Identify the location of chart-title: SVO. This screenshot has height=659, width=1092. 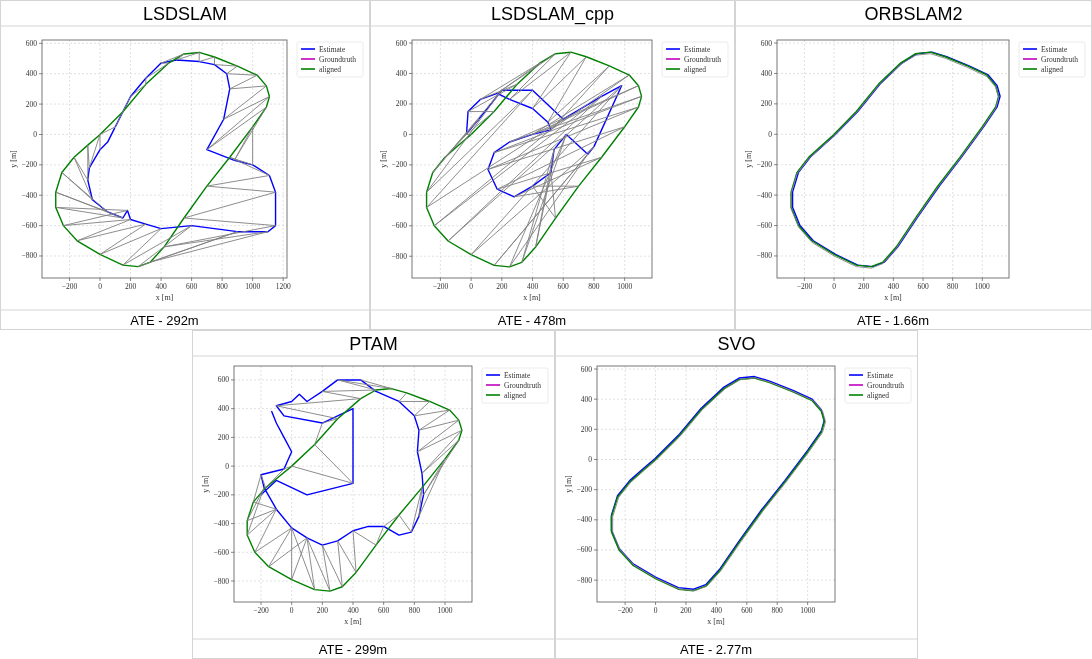
(736, 344).